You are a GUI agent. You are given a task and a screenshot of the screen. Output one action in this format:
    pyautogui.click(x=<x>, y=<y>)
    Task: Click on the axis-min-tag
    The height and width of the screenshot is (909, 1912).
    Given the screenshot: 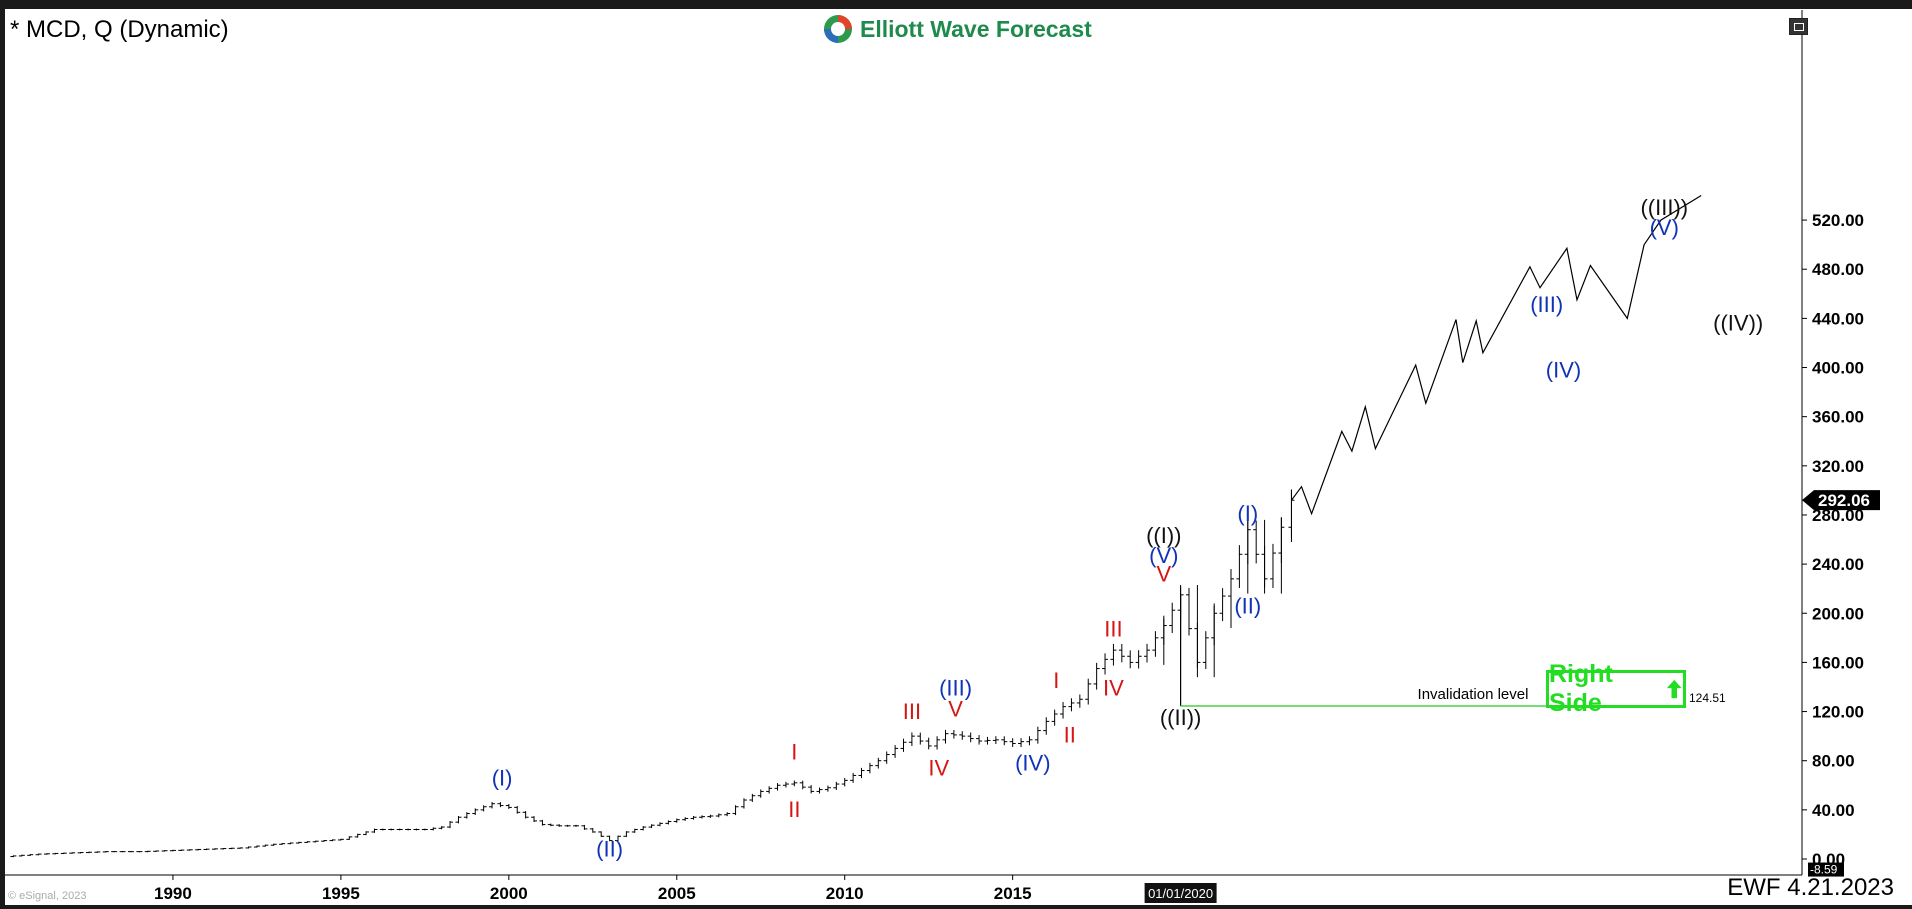 What is the action you would take?
    pyautogui.click(x=1826, y=869)
    